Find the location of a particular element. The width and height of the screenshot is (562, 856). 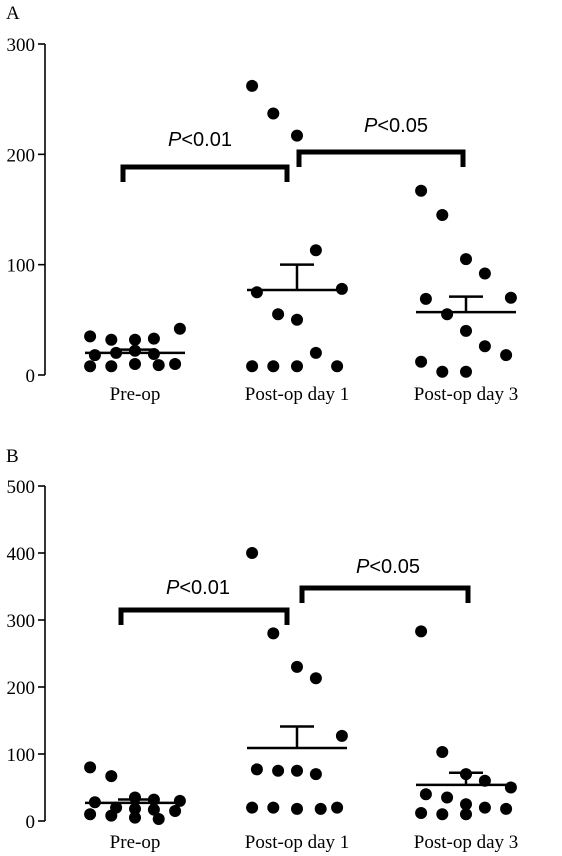

y-tick-label: 400 is located at coordinates (21, 554).